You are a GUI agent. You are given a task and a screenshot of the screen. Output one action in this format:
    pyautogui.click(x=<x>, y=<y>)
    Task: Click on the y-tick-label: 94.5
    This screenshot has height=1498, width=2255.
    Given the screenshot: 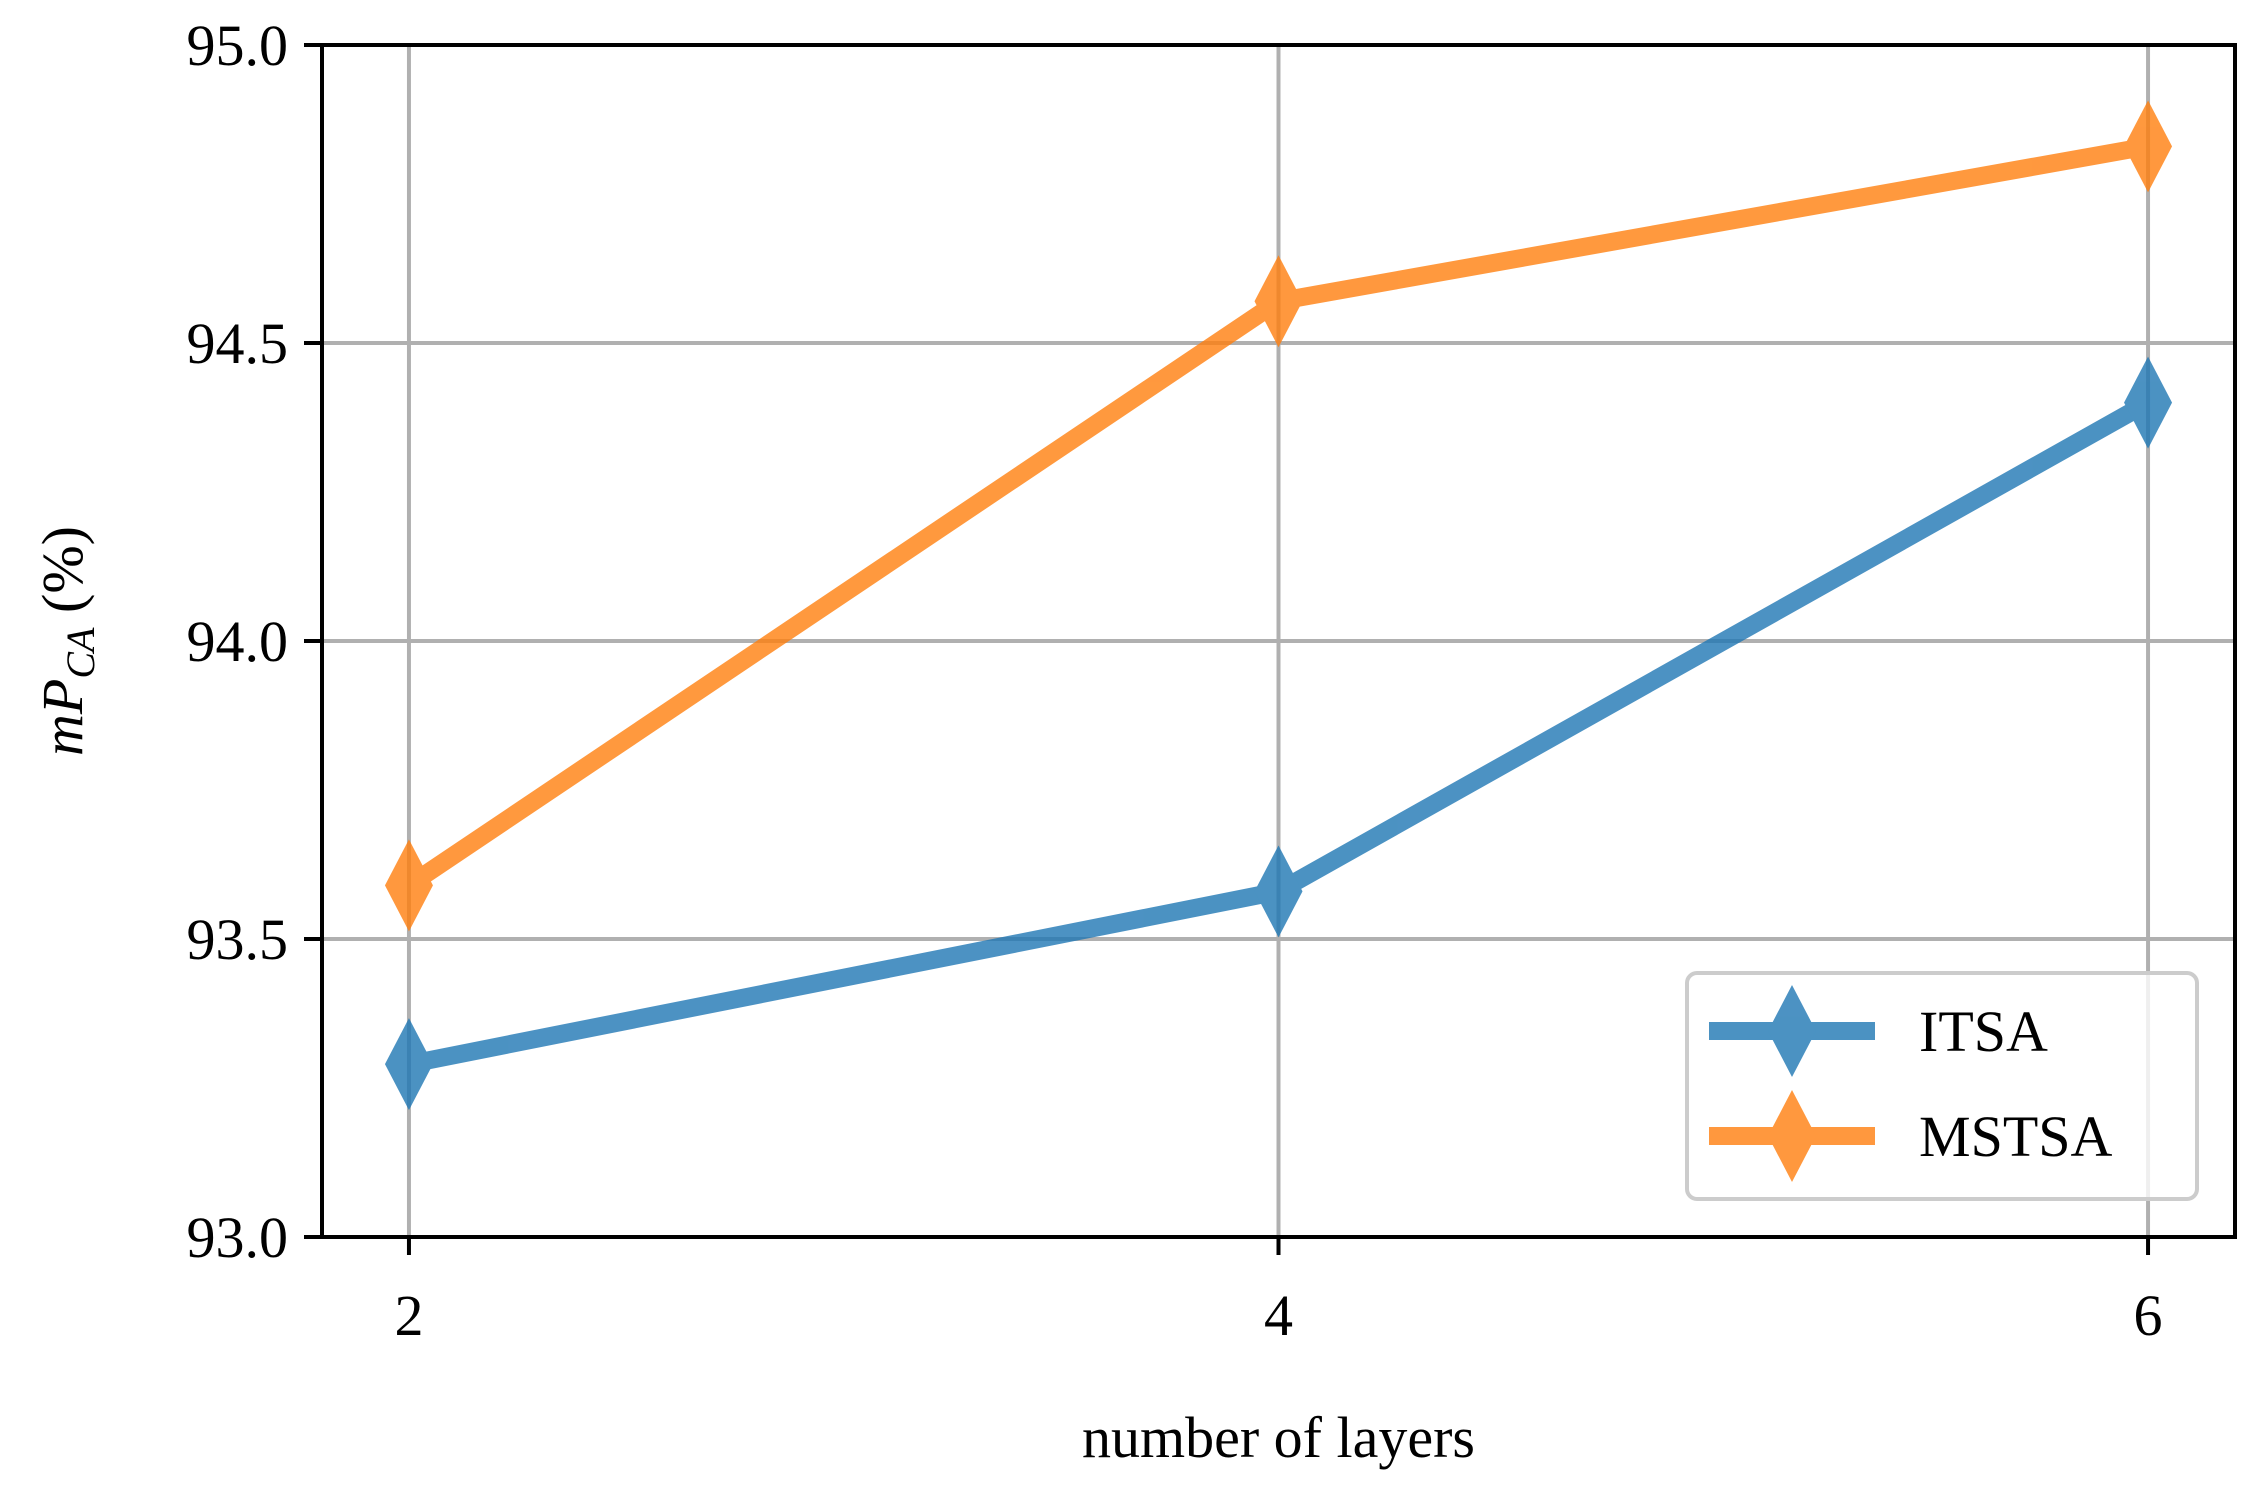 What is the action you would take?
    pyautogui.click(x=238, y=343)
    